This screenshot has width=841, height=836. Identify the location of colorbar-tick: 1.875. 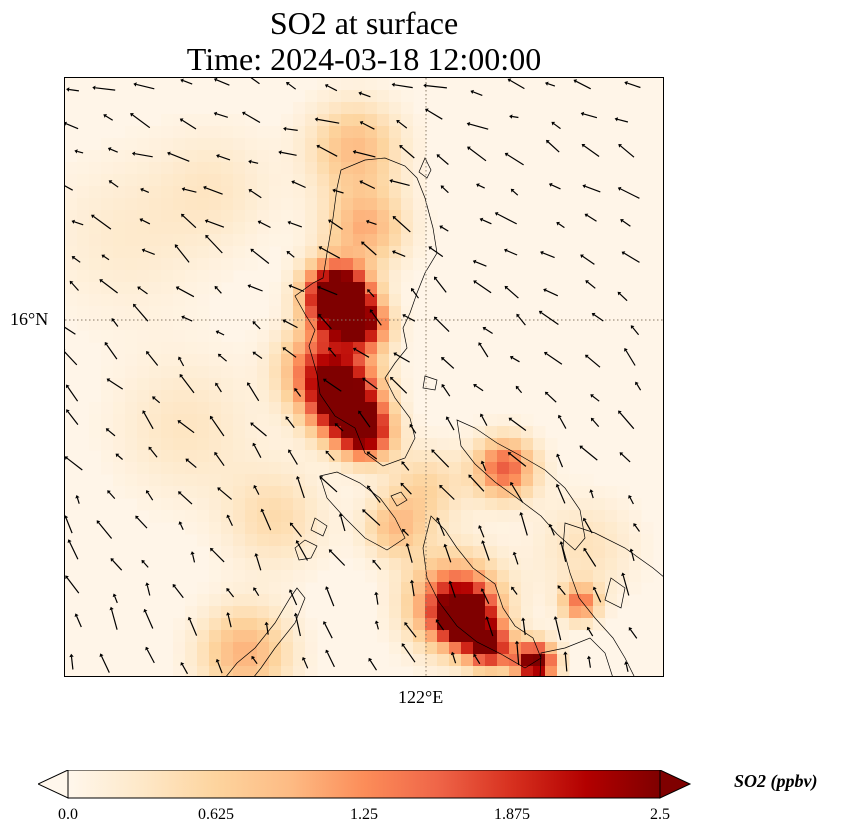
(512, 814).